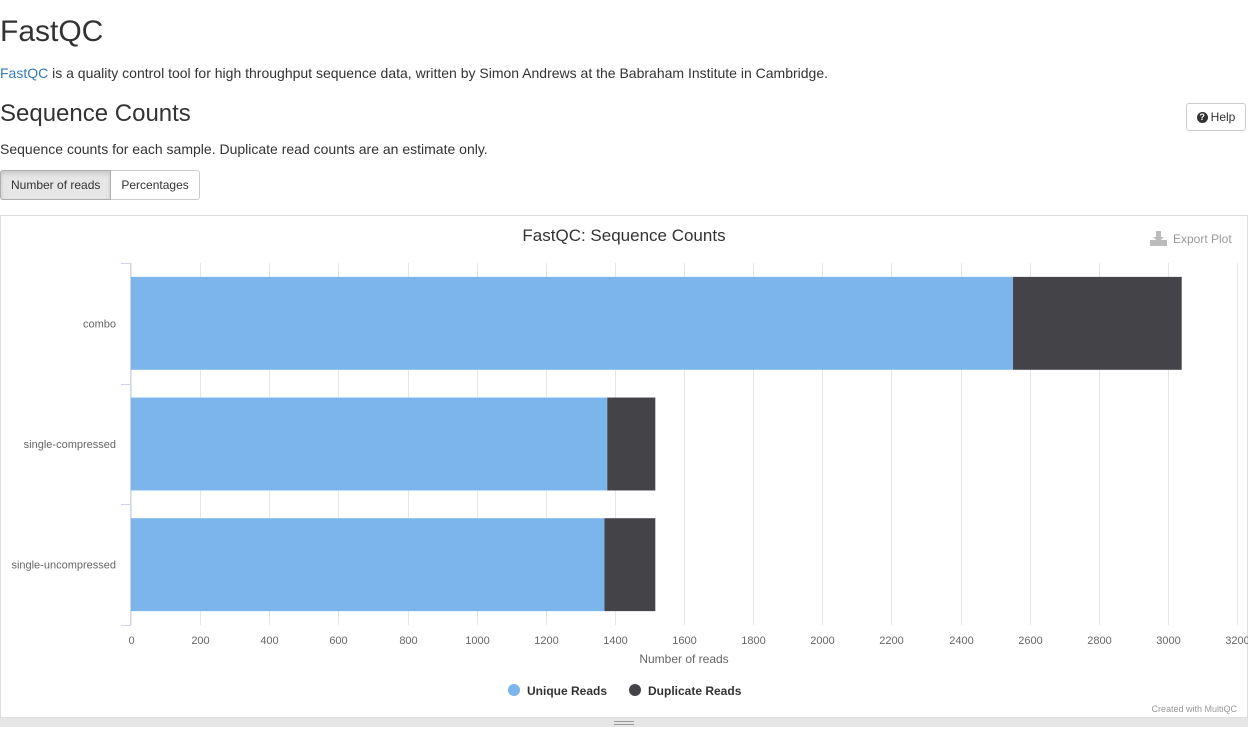  I want to click on export-plot-label: Export Plot, so click(1202, 238).